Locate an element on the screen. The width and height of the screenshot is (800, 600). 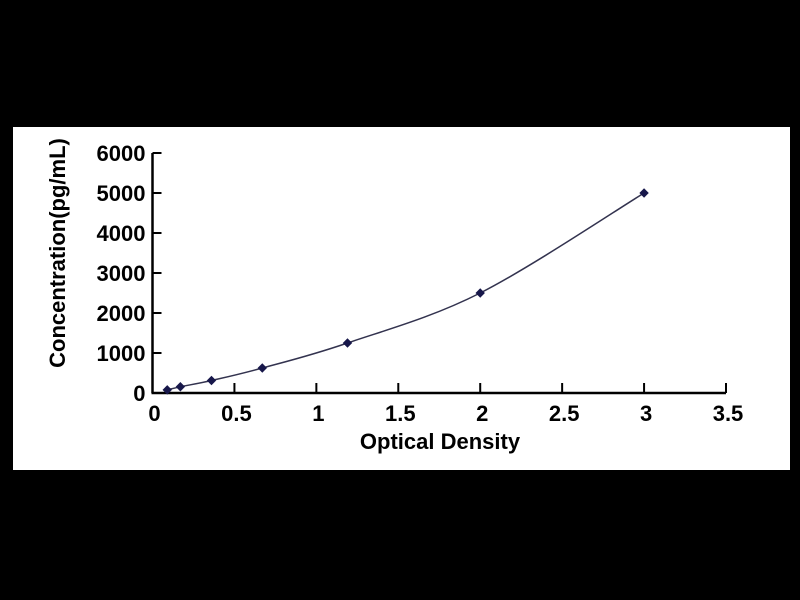
x-tick-label: 2.5 is located at coordinates (564, 413).